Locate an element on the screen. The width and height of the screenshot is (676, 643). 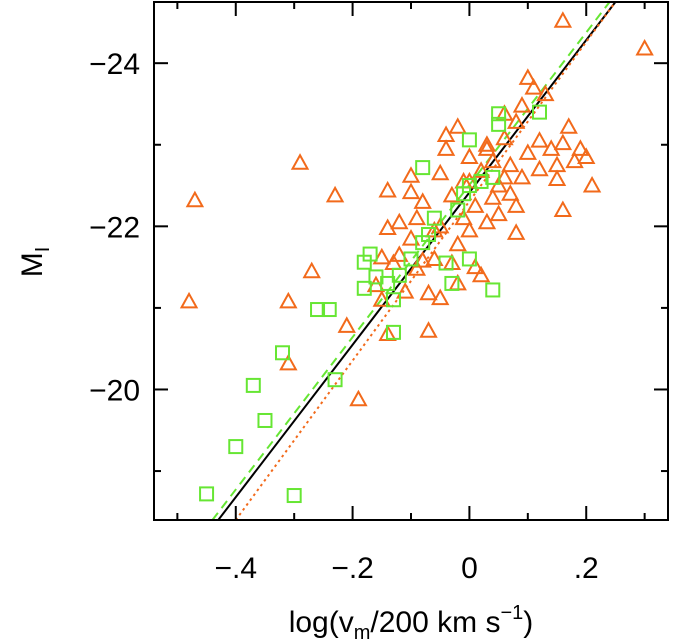
x-tick-label: .2 is located at coordinates (586, 568).